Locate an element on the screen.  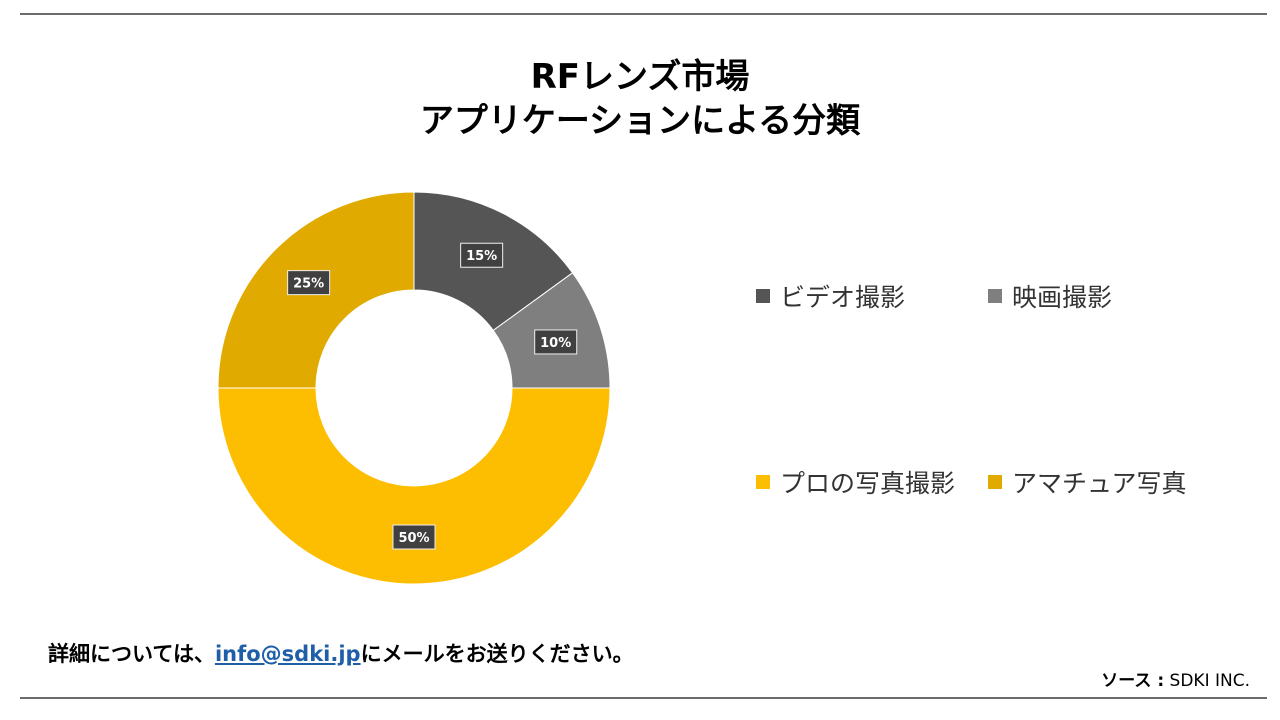
donut-slice-pro-photo is located at coordinates (414, 486).